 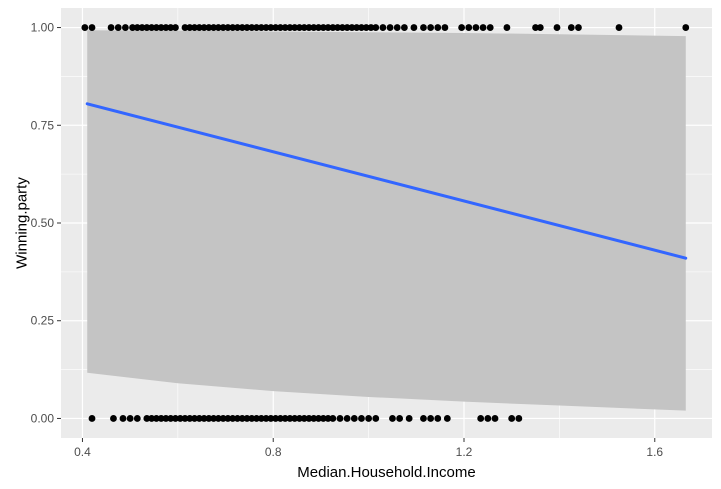 I want to click on x-tick-label: 1.6, so click(x=654, y=452).